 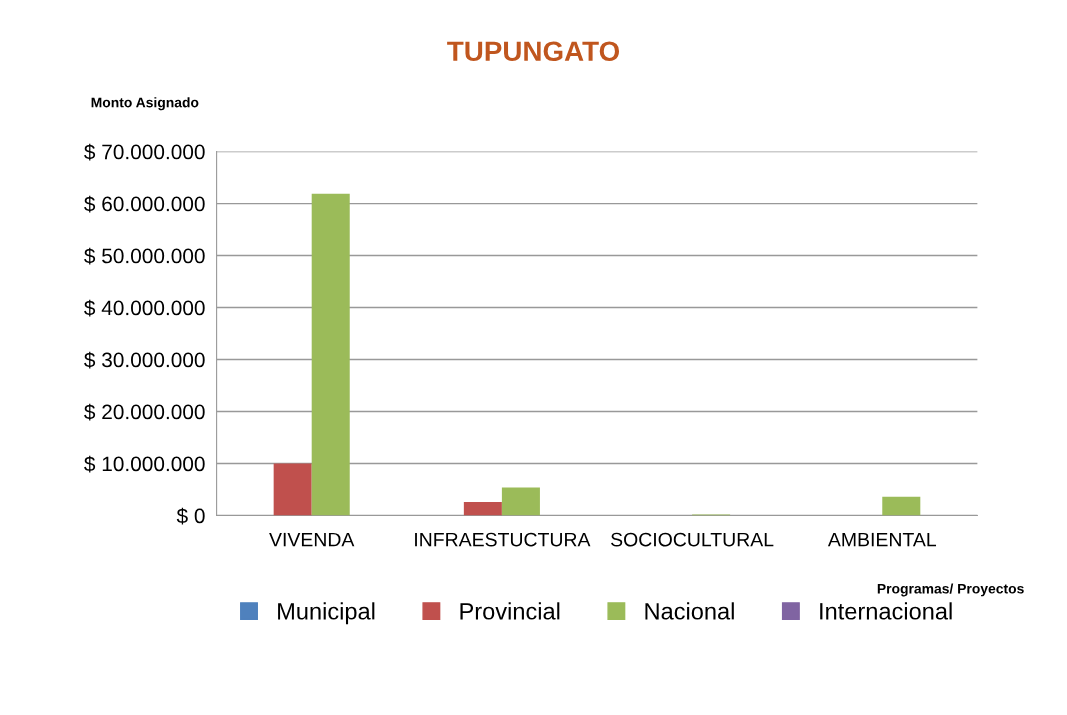 What do you see at coordinates (882, 539) in the screenshot?
I see `x-tick-label: AMBIENTAL` at bounding box center [882, 539].